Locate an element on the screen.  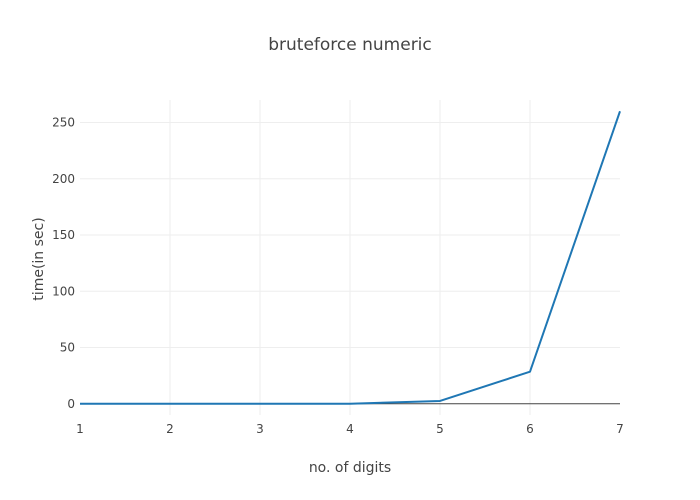
x-tick-label: 3 is located at coordinates (260, 429).